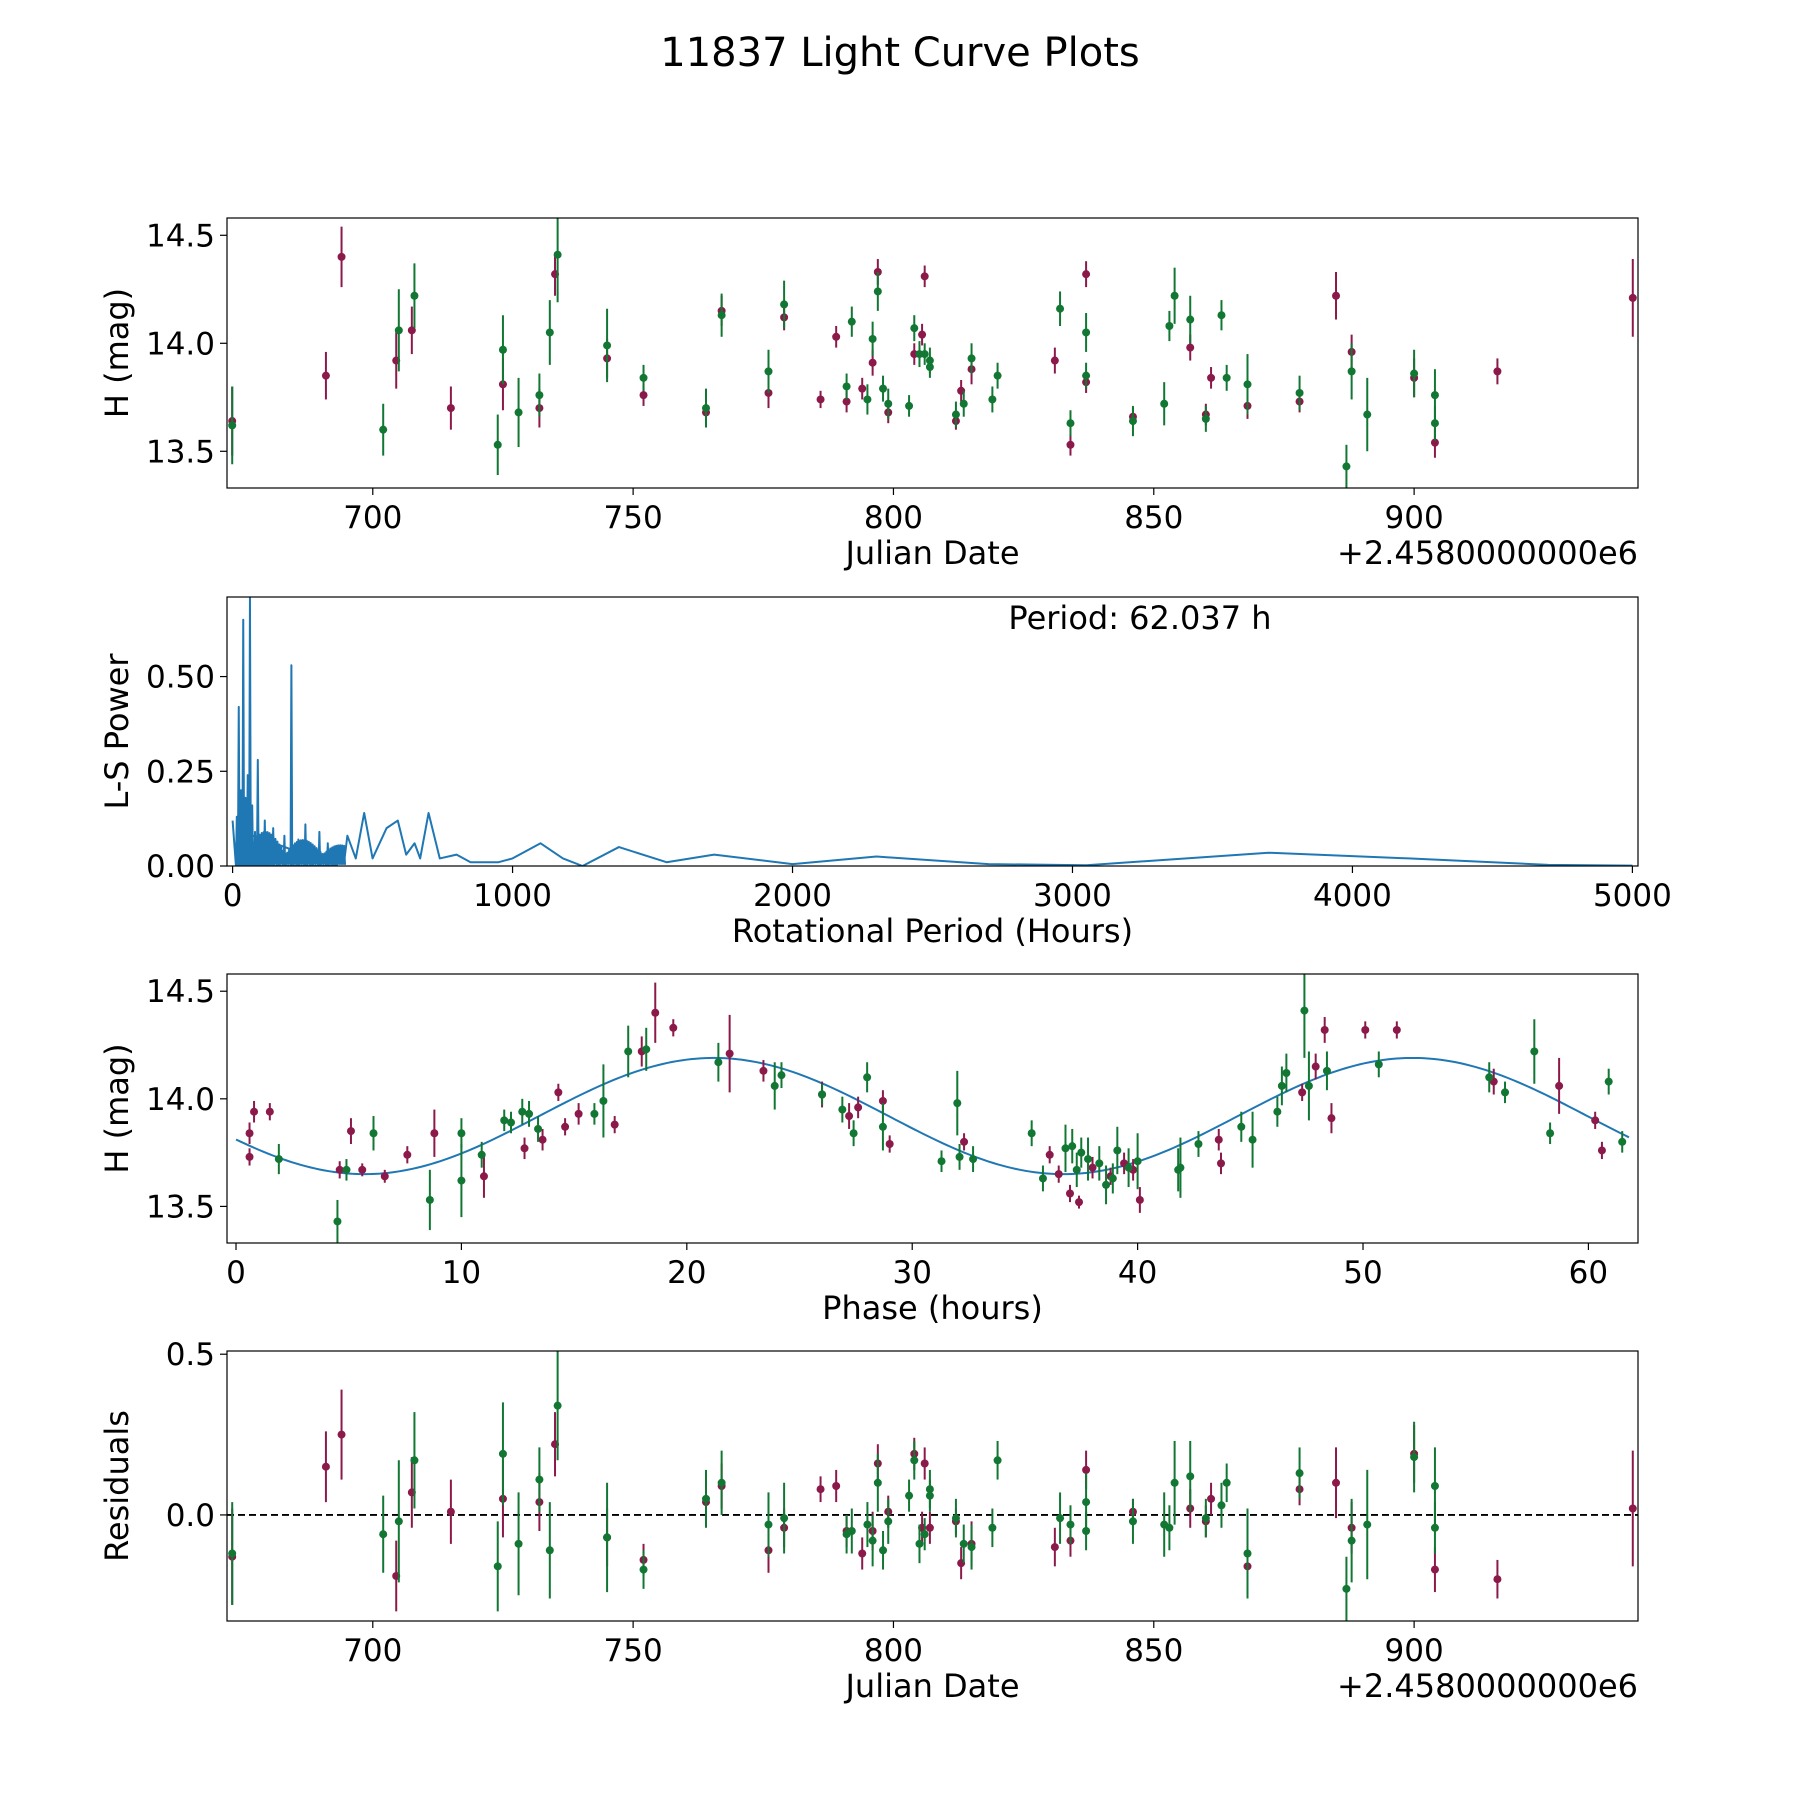  What do you see at coordinates (931, 553) in the screenshot?
I see `x-axis-label: Julian Date` at bounding box center [931, 553].